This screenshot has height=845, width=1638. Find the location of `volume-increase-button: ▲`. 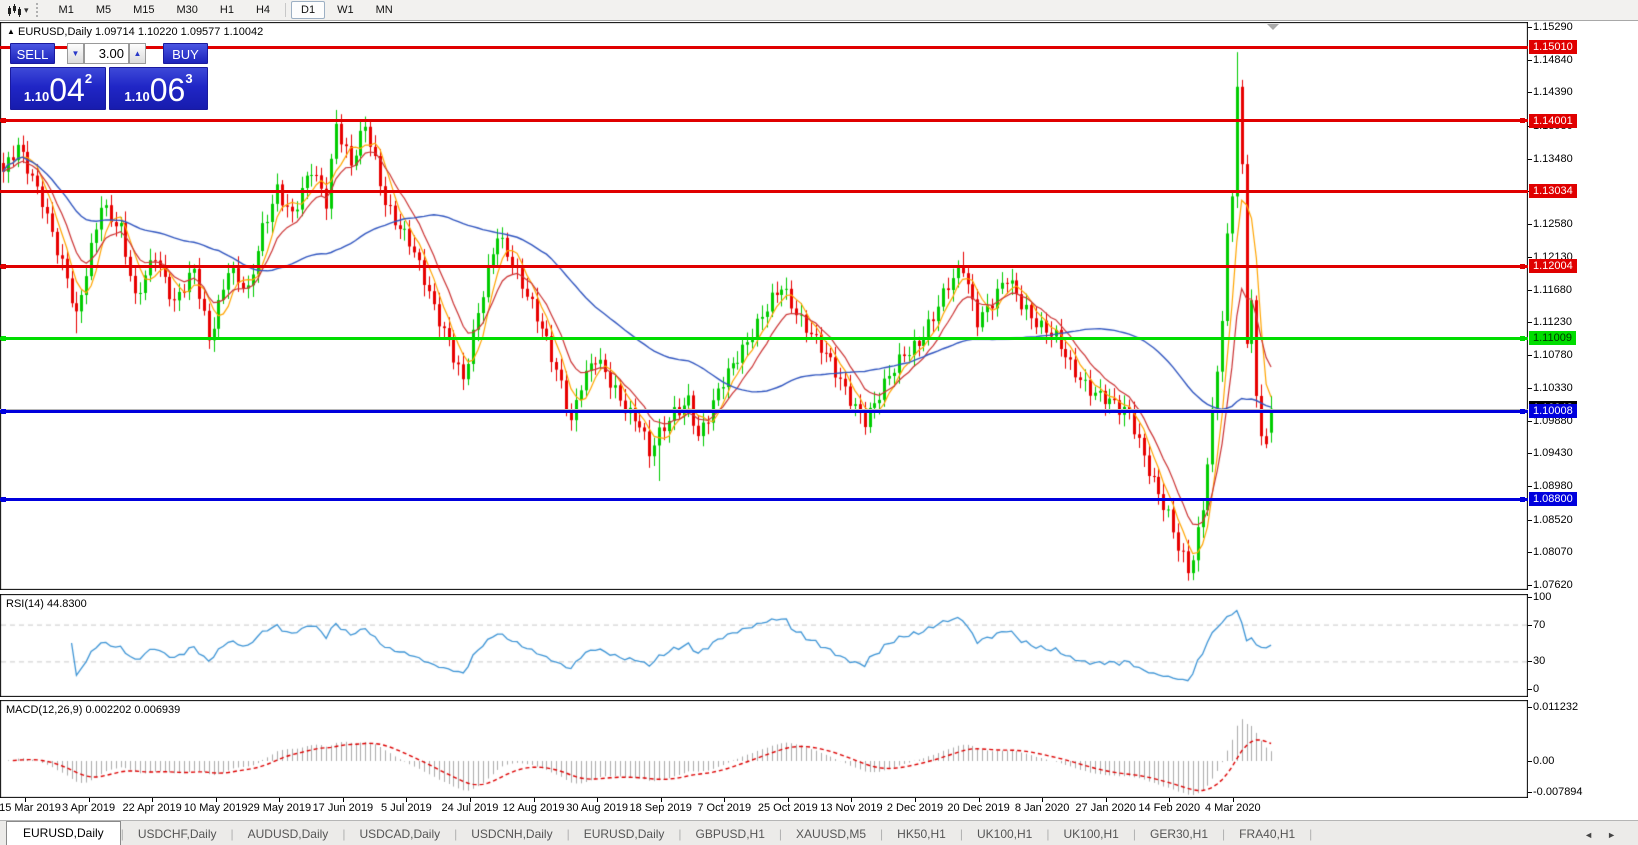

volume-increase-button: ▲ is located at coordinates (137, 53).